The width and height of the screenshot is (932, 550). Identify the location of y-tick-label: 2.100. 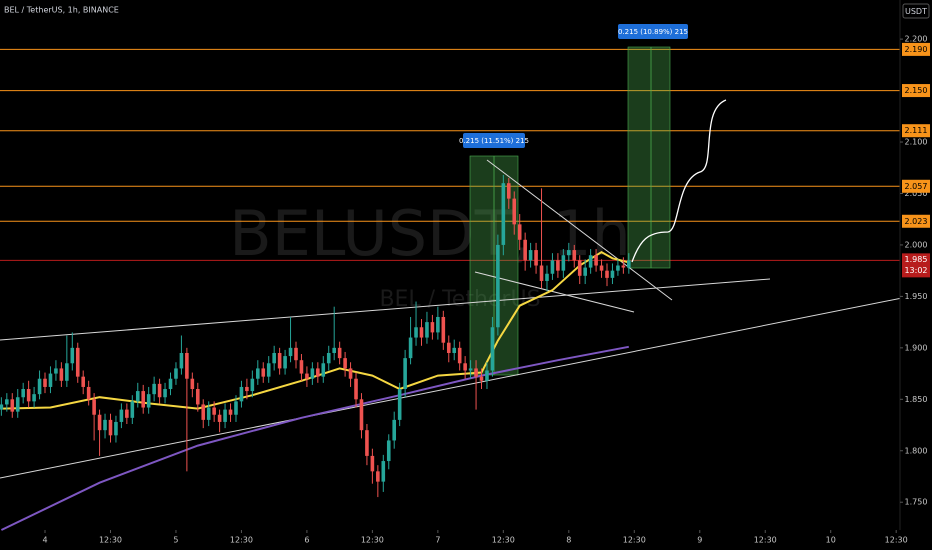
(916, 142).